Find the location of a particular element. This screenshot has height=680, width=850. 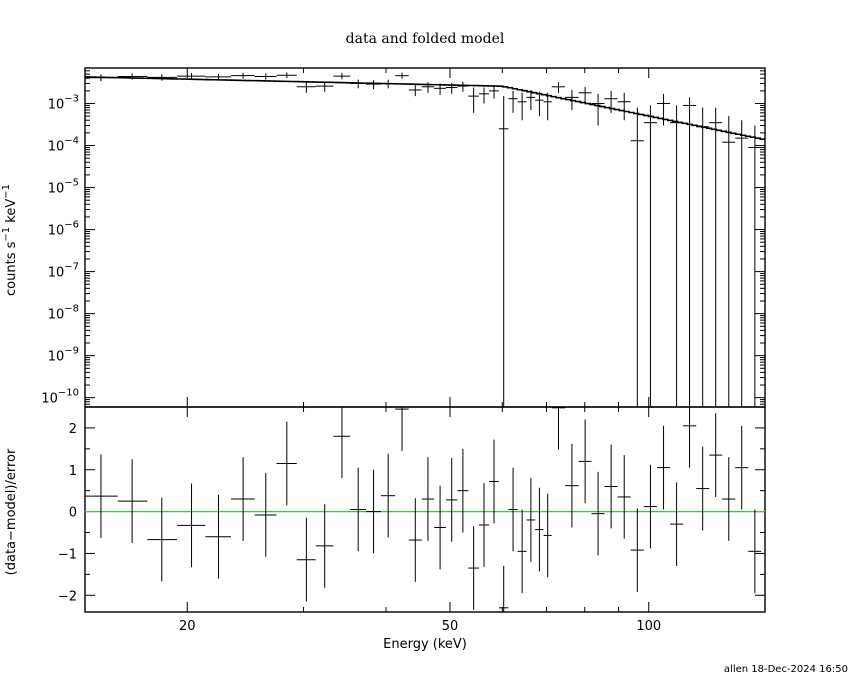

y-tick-label: 10⁻¹⁰ is located at coordinates (60, 397).